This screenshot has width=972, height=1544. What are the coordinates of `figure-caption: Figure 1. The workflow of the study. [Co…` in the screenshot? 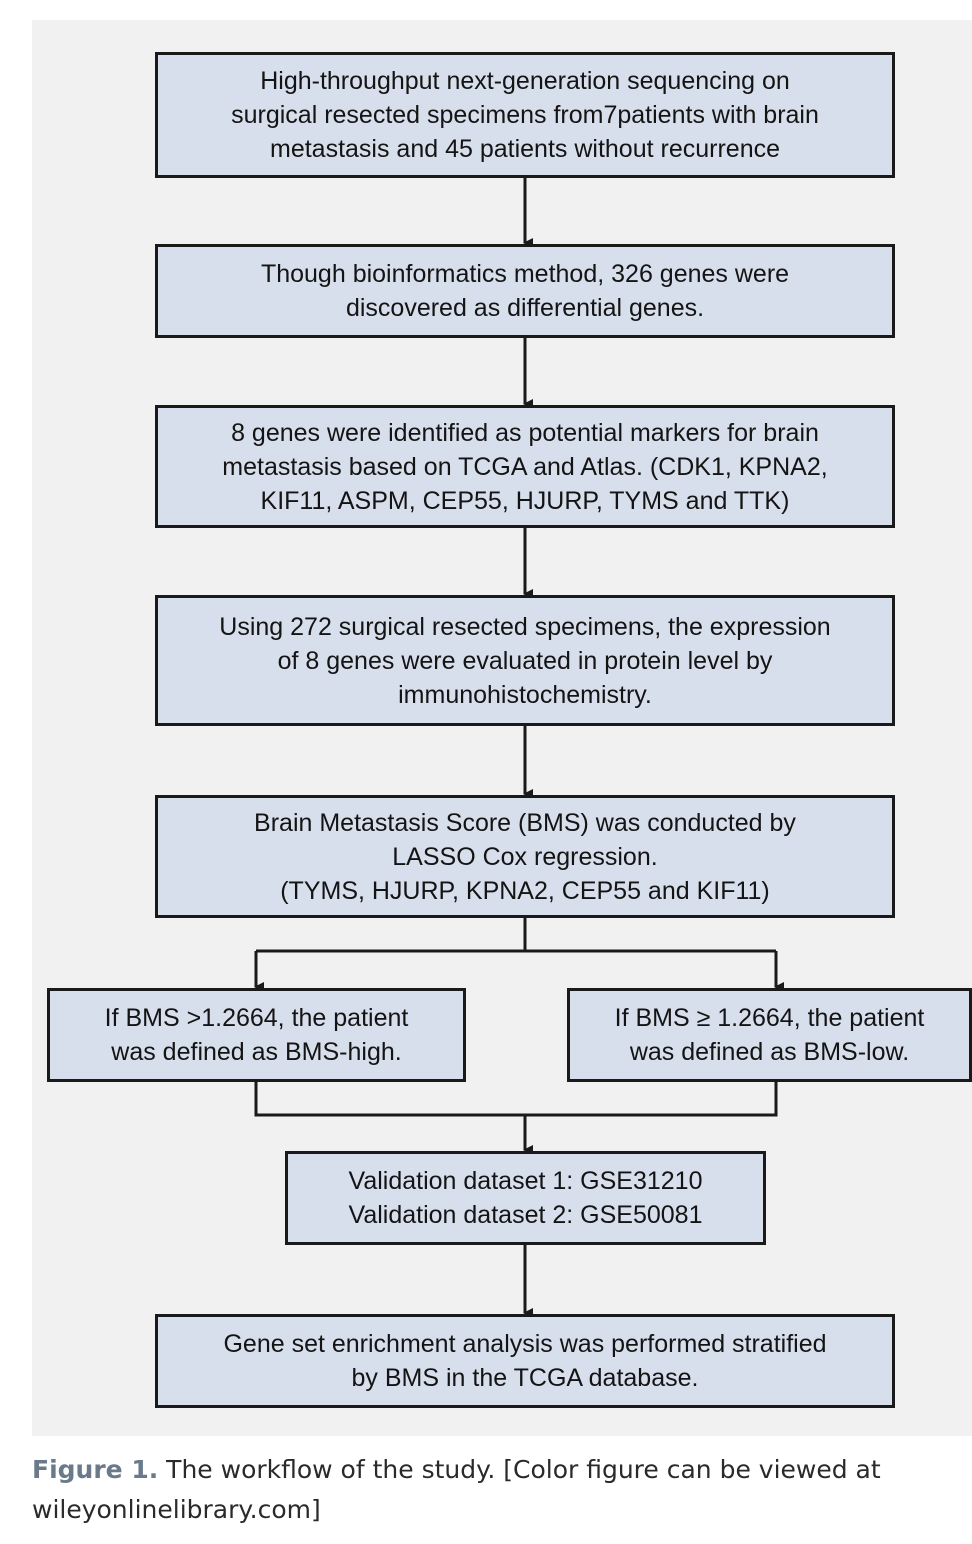 It's located at (497, 1490).